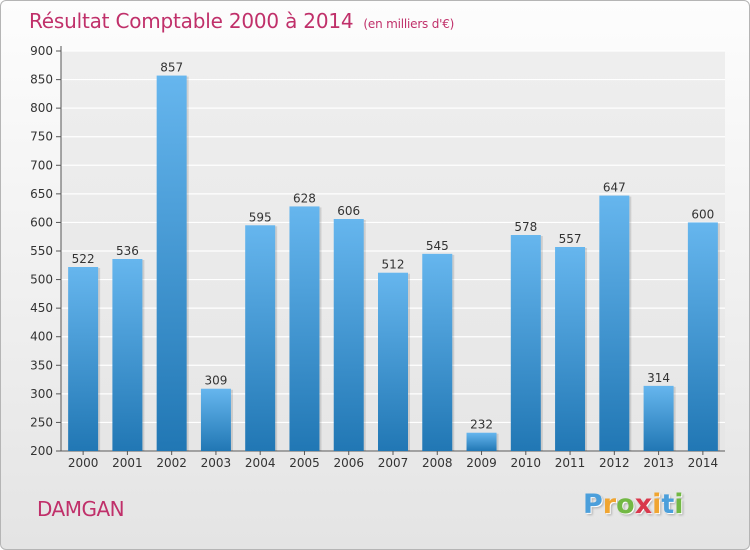 The width and height of the screenshot is (750, 550). I want to click on y-tick-label: 600, so click(41, 222).